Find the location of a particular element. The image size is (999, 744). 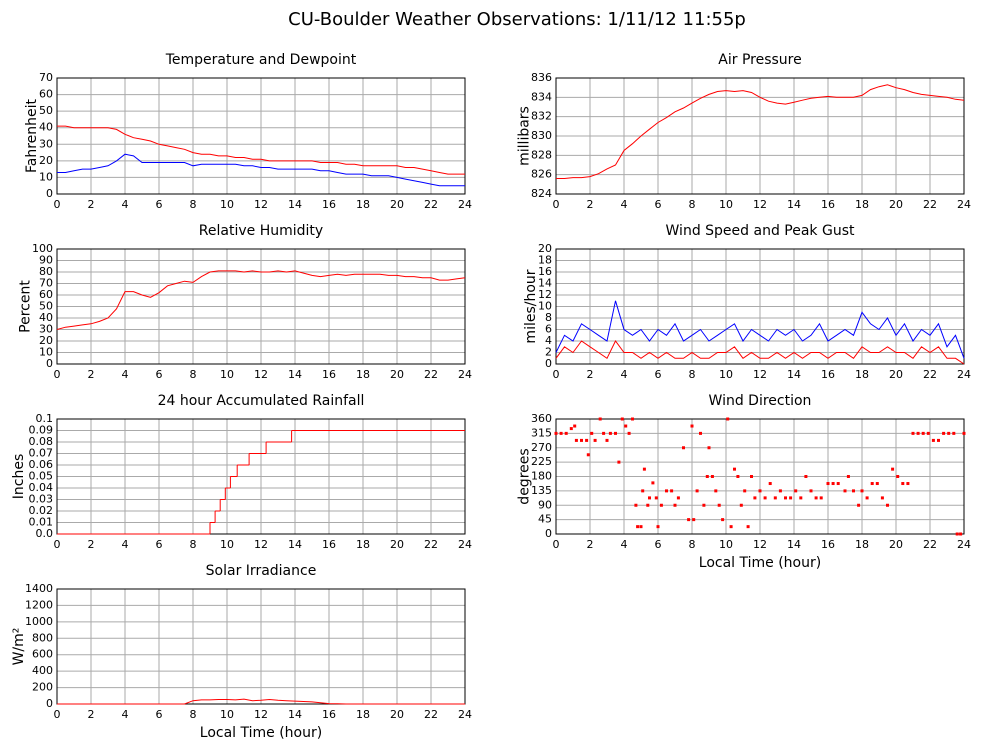

y-tick-label: 80 is located at coordinates (46, 271).